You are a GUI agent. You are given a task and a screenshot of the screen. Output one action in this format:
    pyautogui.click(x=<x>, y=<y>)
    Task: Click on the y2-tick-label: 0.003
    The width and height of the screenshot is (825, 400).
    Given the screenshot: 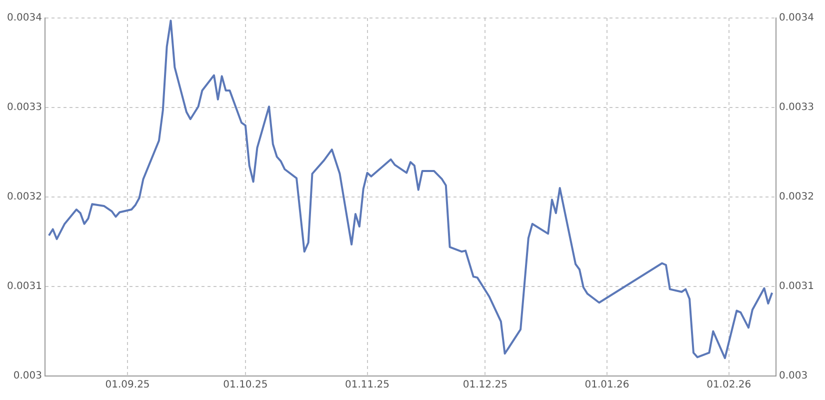 What is the action you would take?
    pyautogui.click(x=793, y=376)
    